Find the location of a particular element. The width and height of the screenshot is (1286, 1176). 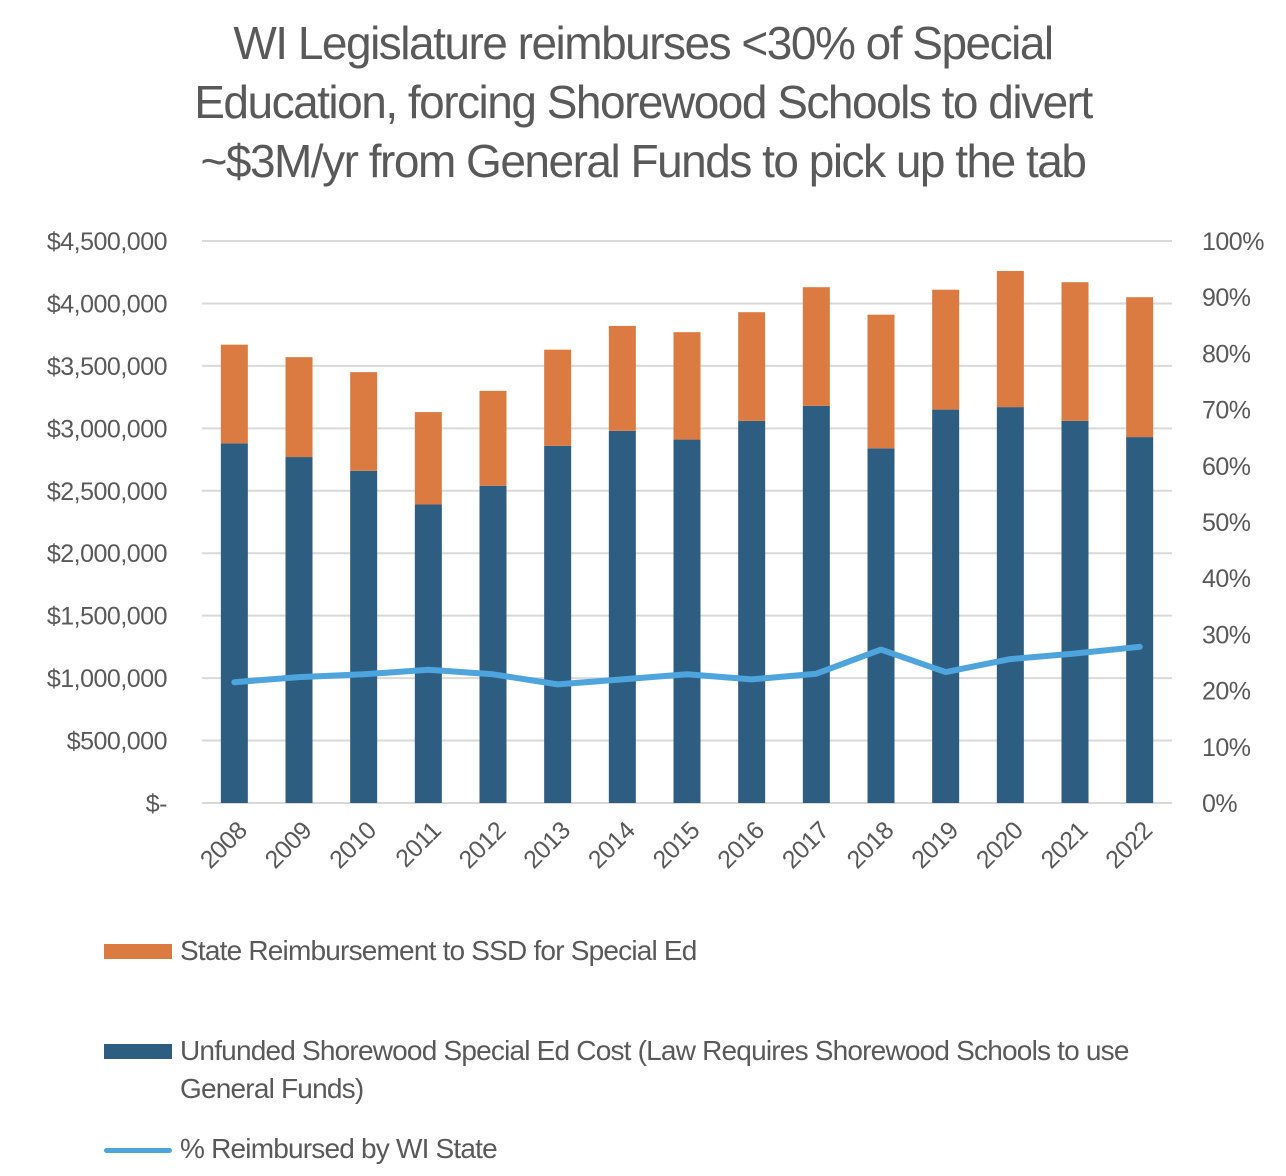

right-tick-label-5: 50% is located at coordinates (1226, 523).